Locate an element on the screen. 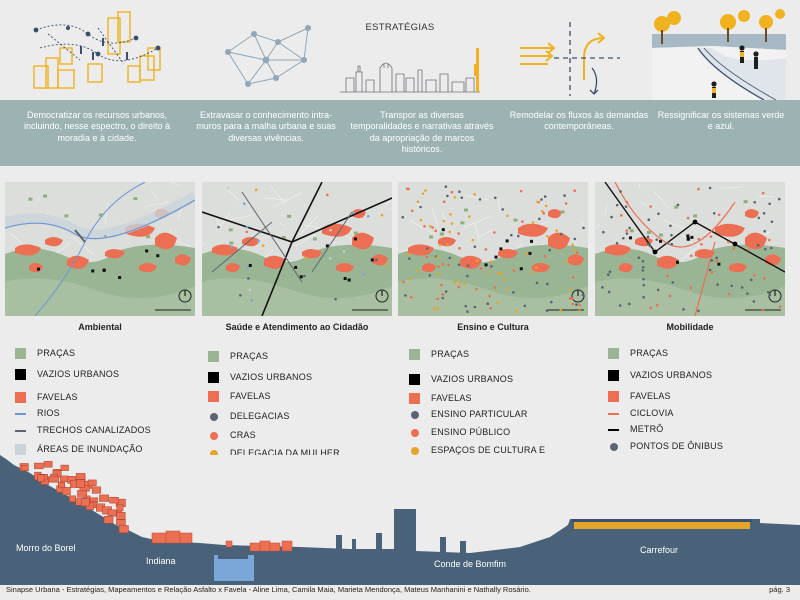 This screenshot has height=600, width=800. network-nodes-icon is located at coordinates (268, 53).